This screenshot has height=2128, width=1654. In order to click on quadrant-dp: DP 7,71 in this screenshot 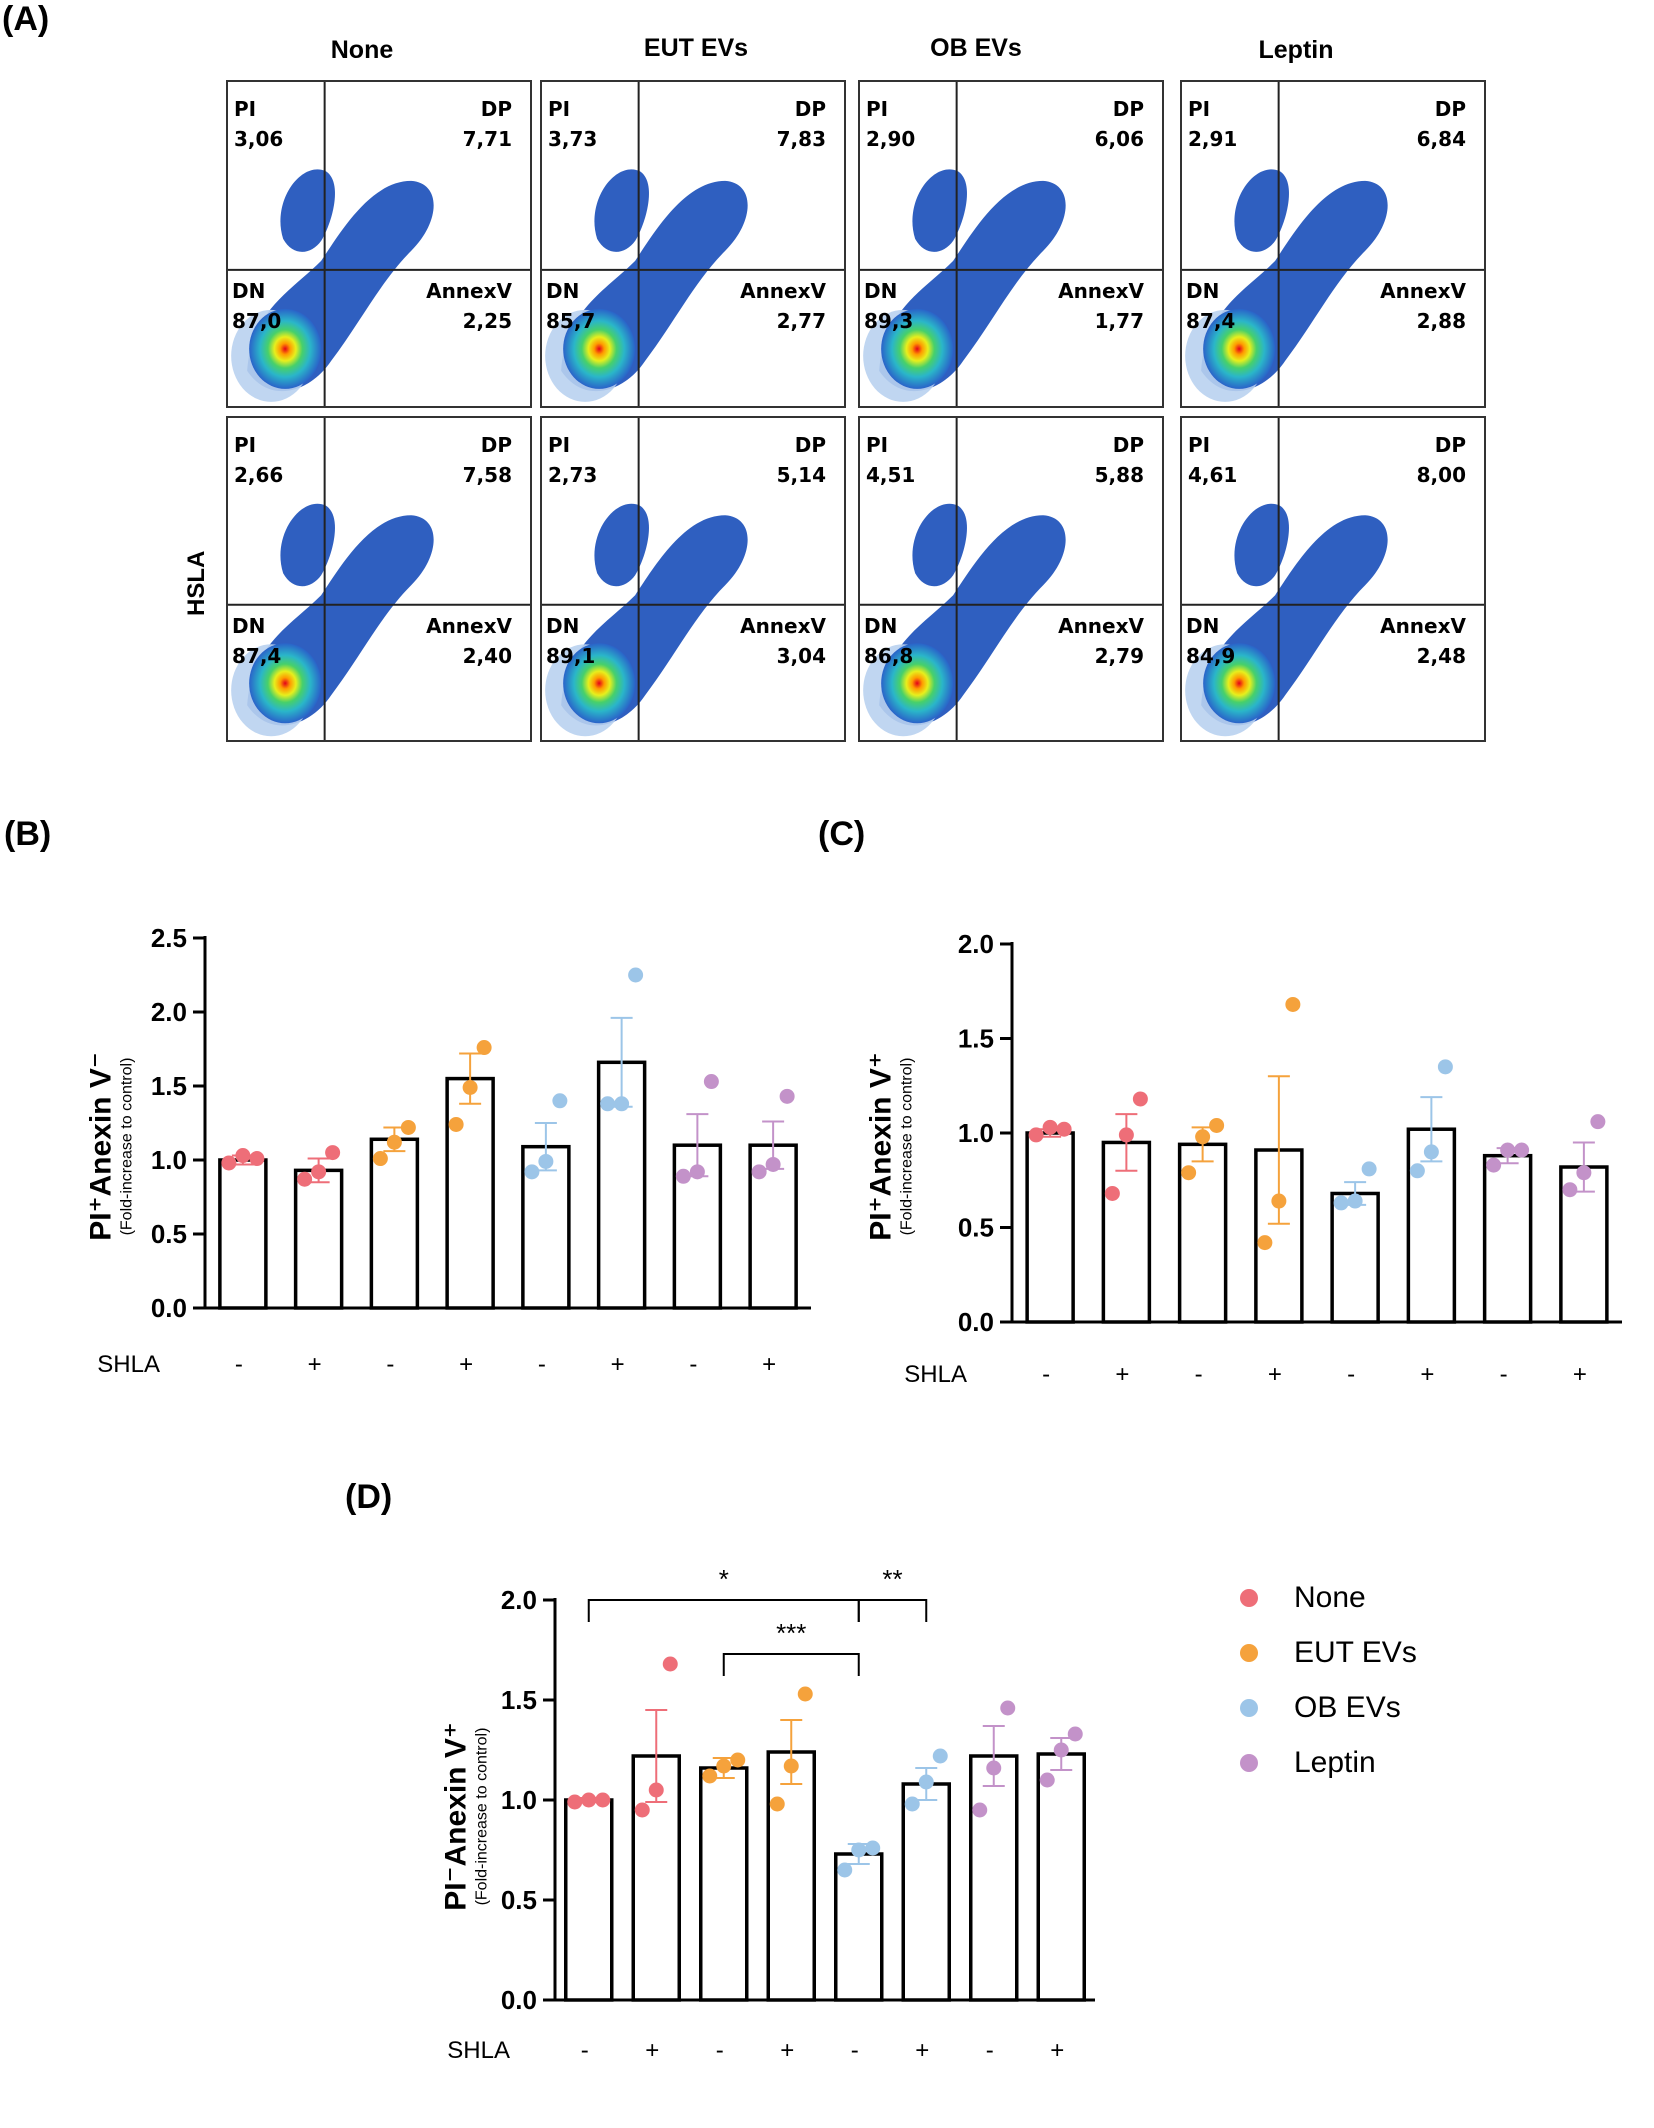, I will do `click(487, 124)`.